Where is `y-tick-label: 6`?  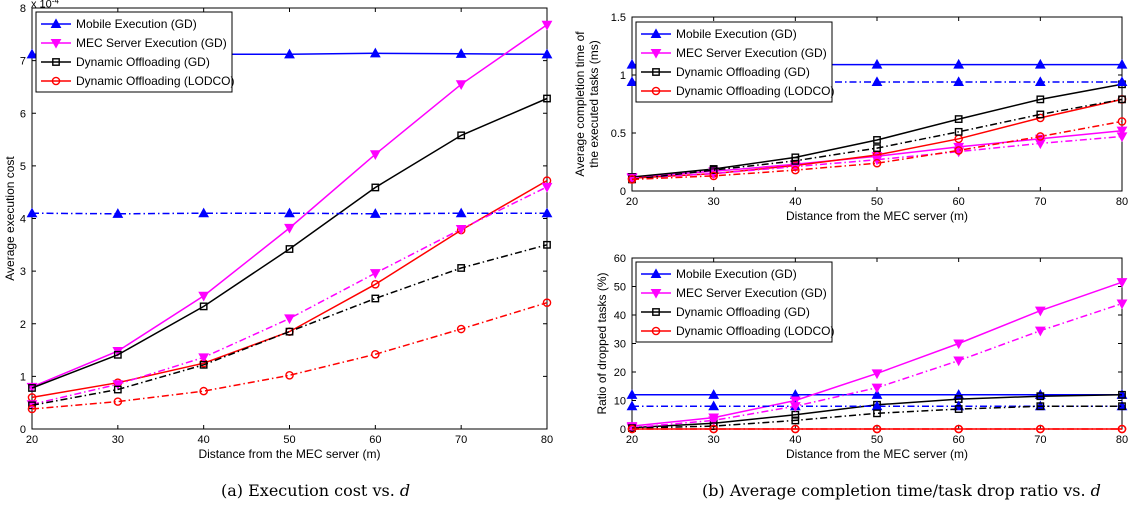 y-tick-label: 6 is located at coordinates (23, 114).